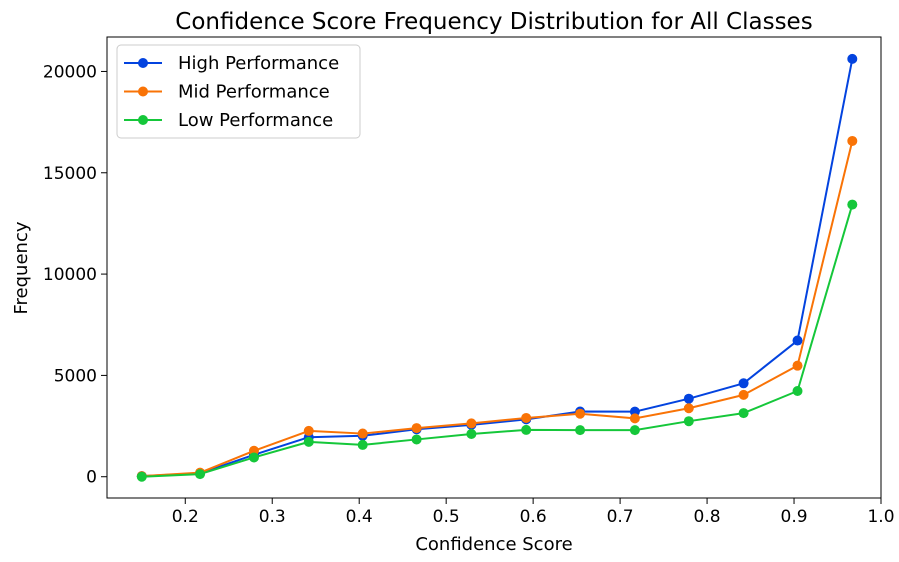  Describe the element at coordinates (258, 63) in the screenshot. I see `legend-label: High Performance` at that location.